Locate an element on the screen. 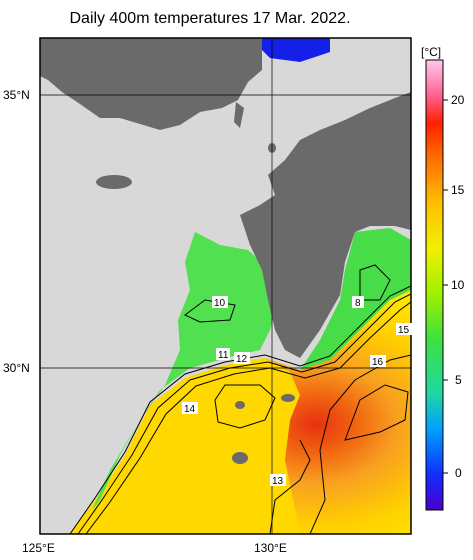  contour-label-15: 15 is located at coordinates (404, 330).